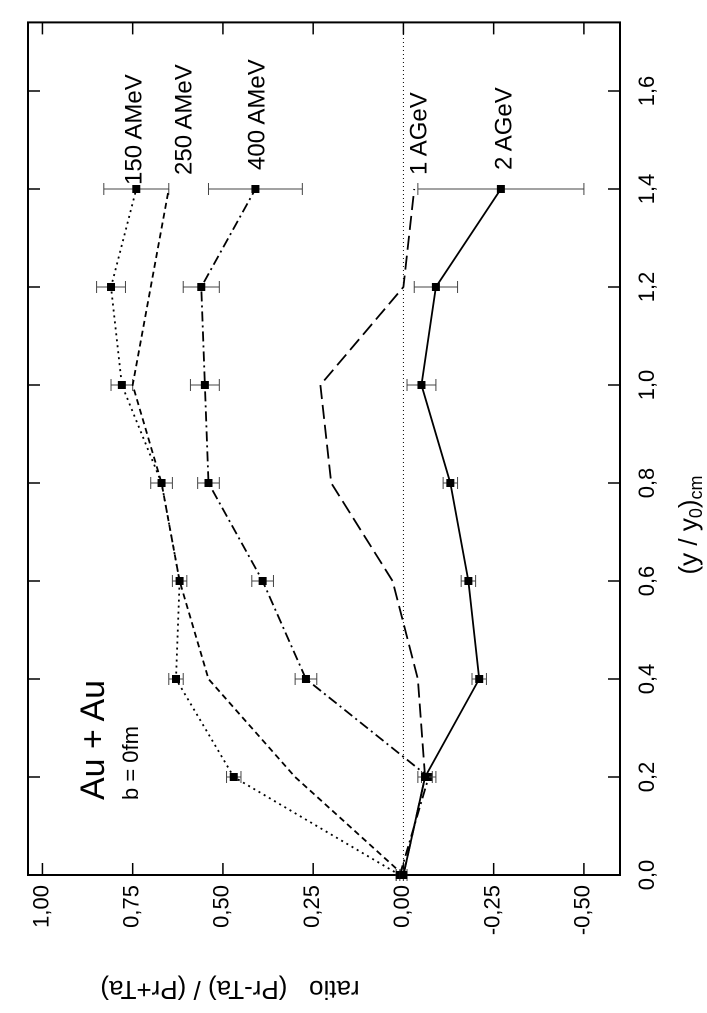 Image resolution: width=707 pixels, height=1013 pixels. I want to click on x-tick-label: 0,6, so click(646, 581).